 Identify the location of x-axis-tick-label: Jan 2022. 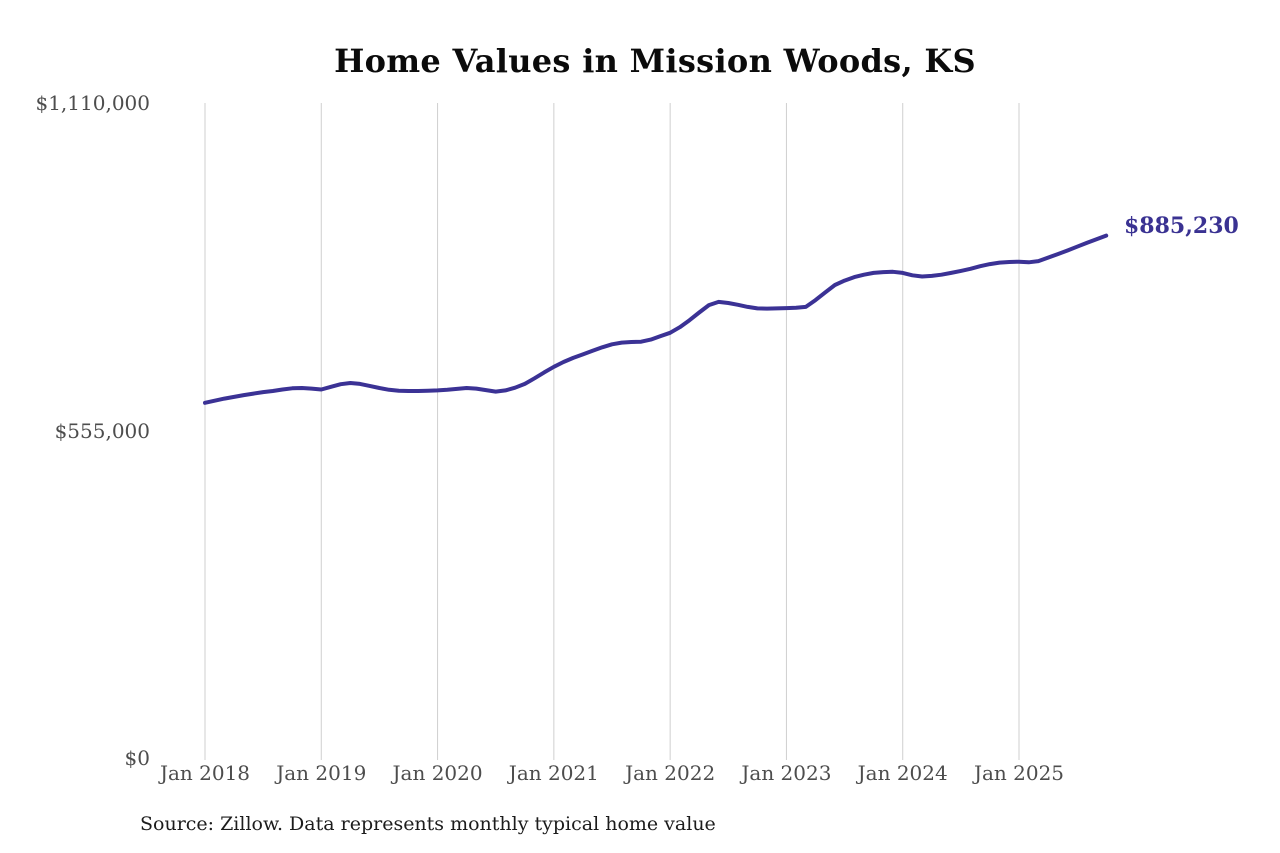
(670, 773).